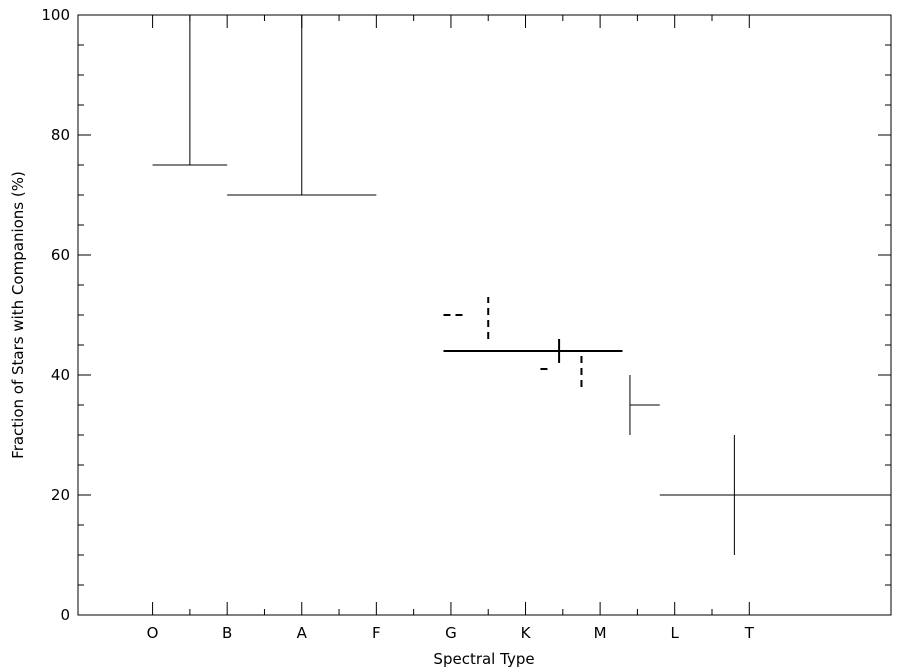 The height and width of the screenshot is (670, 911). Describe the element at coordinates (60, 495) in the screenshot. I see `y-tick-label: 20` at that location.